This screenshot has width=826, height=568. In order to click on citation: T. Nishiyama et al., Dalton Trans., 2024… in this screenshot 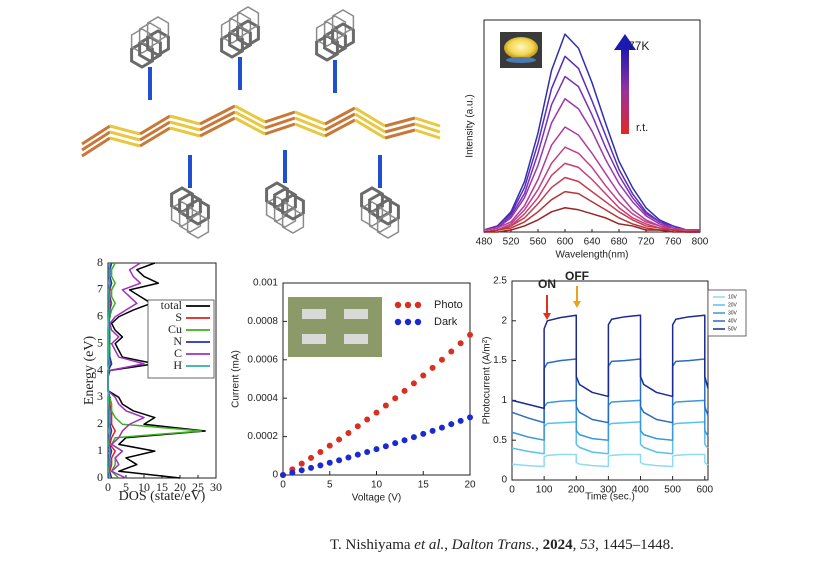, I will do `click(502, 545)`.